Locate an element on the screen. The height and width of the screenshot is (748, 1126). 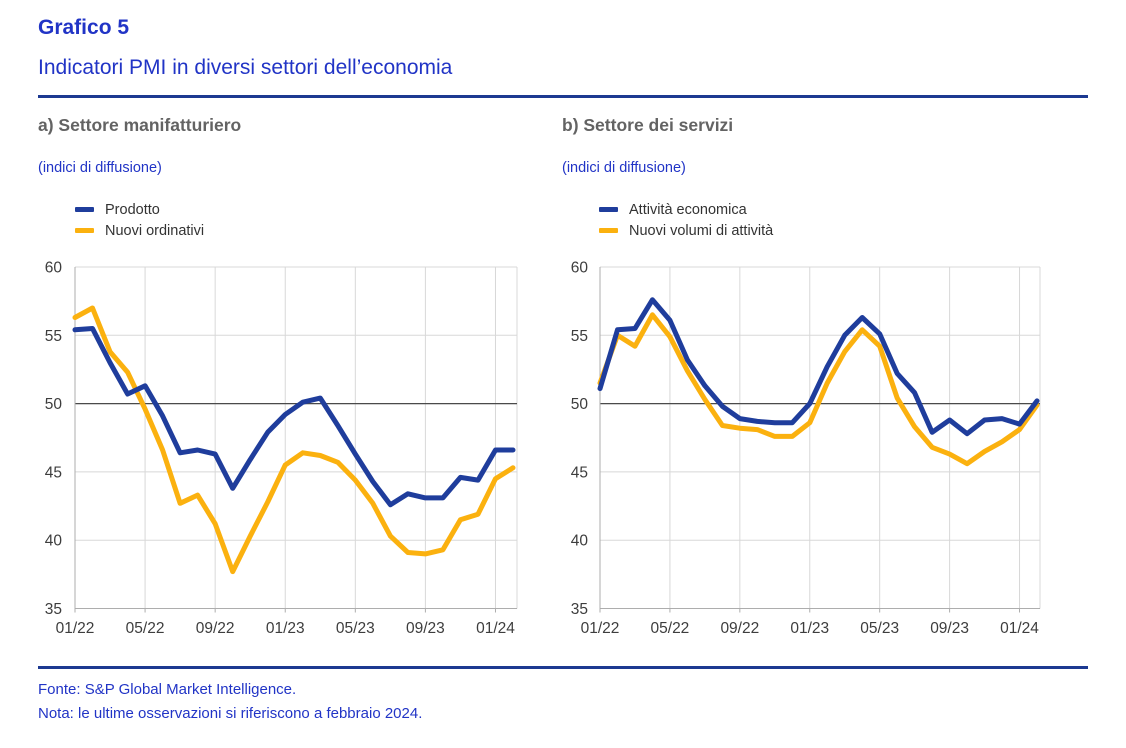
legend-item: Nuovi ordinativi is located at coordinates (139, 230).